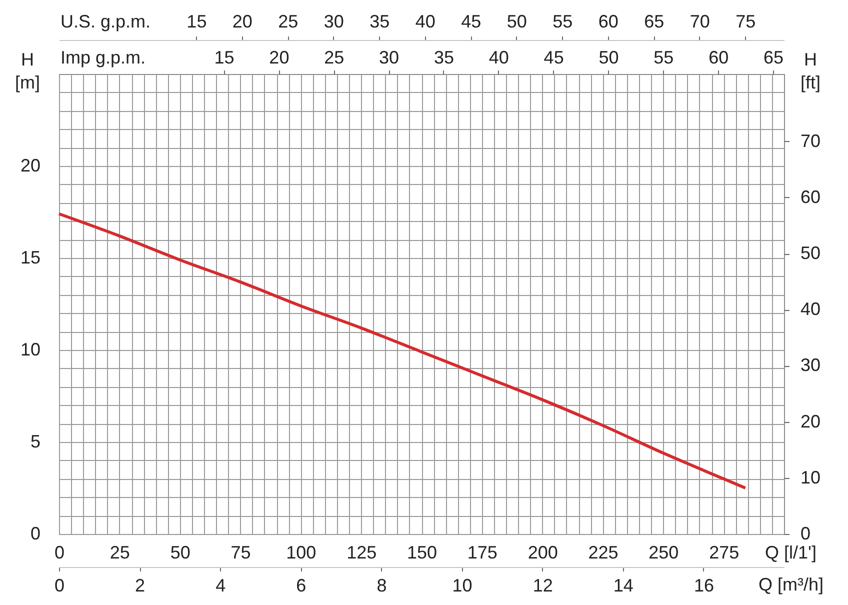 The image size is (848, 605). Describe the element at coordinates (103, 58) in the screenshot. I see `x2-axis-title: Imp g.p.m.` at that location.